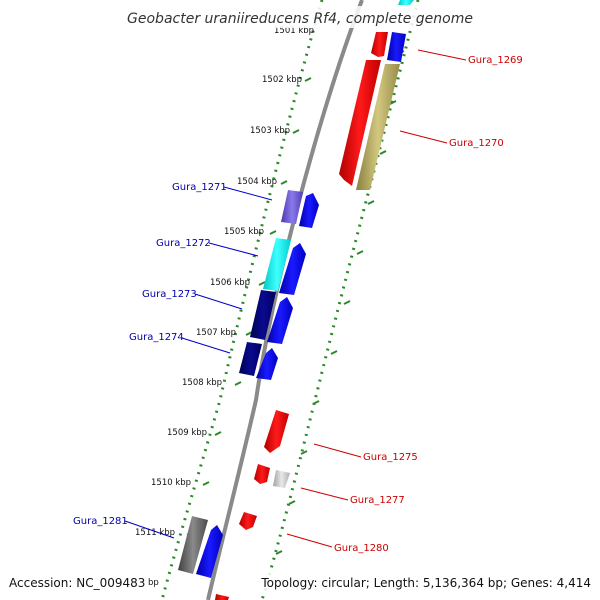 The height and width of the screenshot is (600, 600). Describe the element at coordinates (230, 283) in the screenshot. I see `tick-label: 1506 kbp` at that location.